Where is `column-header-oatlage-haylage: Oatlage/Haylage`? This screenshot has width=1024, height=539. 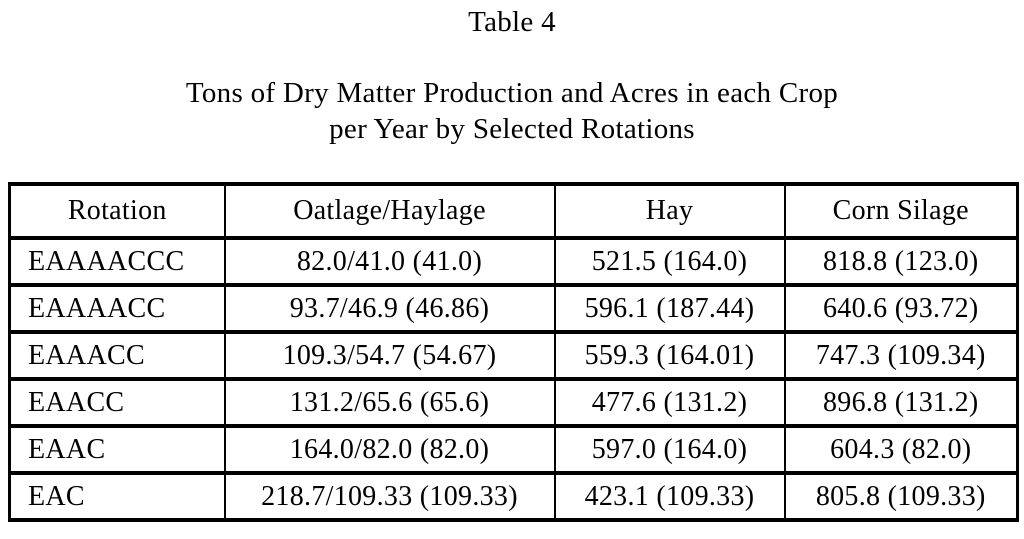
column-header-oatlage-haylage: Oatlage/Haylage is located at coordinates (389, 211).